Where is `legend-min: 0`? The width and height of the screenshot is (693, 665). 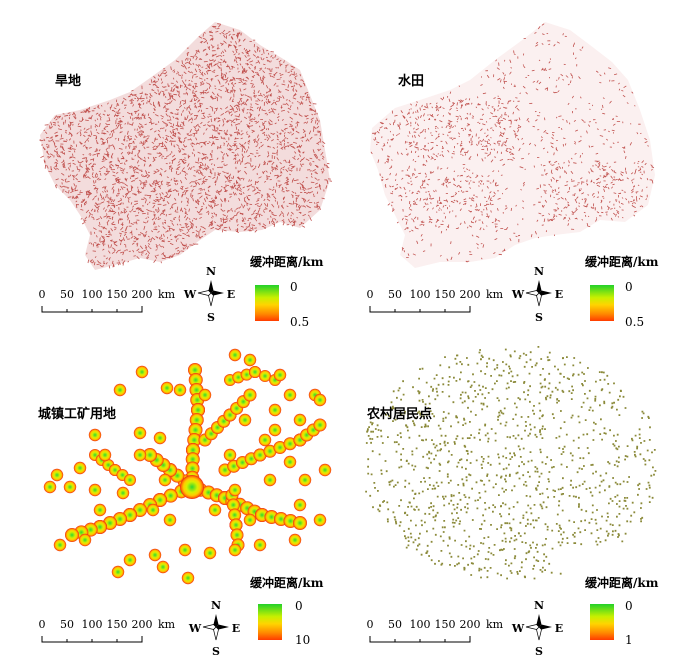
legend-min: 0 is located at coordinates (629, 287).